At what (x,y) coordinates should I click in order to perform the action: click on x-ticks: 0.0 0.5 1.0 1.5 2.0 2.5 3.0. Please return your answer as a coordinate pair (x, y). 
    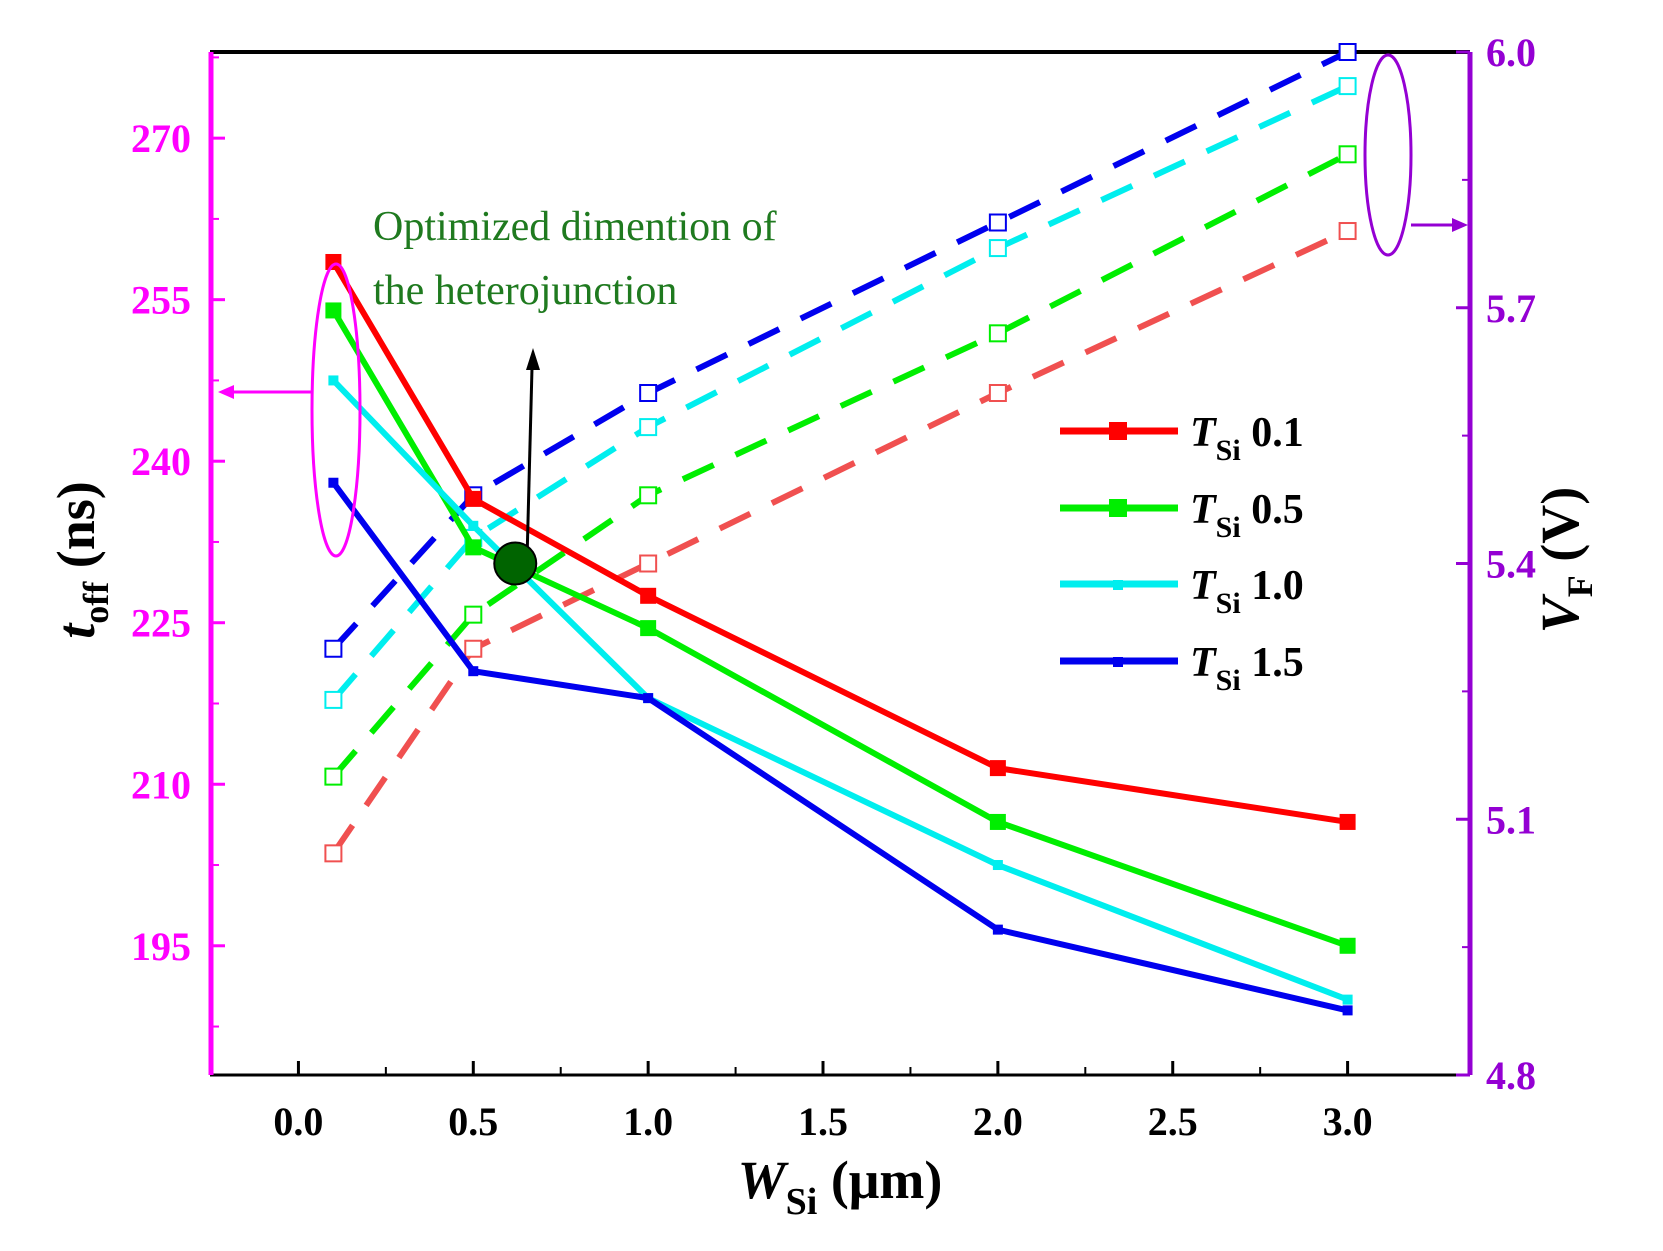
    Looking at the image, I should click on (823, 1102).